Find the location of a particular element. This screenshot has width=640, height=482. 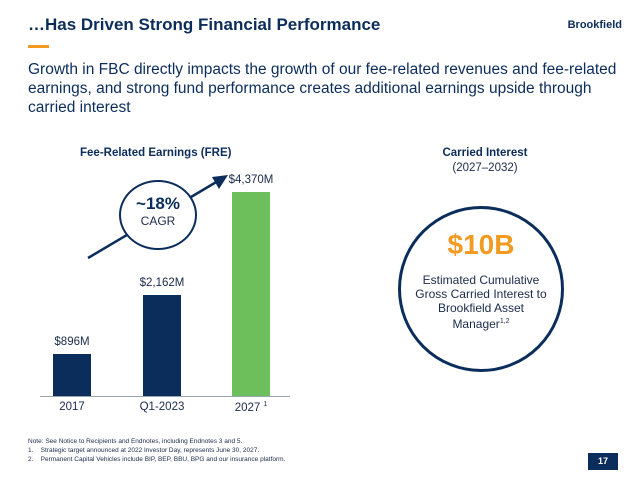

cagr-value: ~18% is located at coordinates (158, 203).